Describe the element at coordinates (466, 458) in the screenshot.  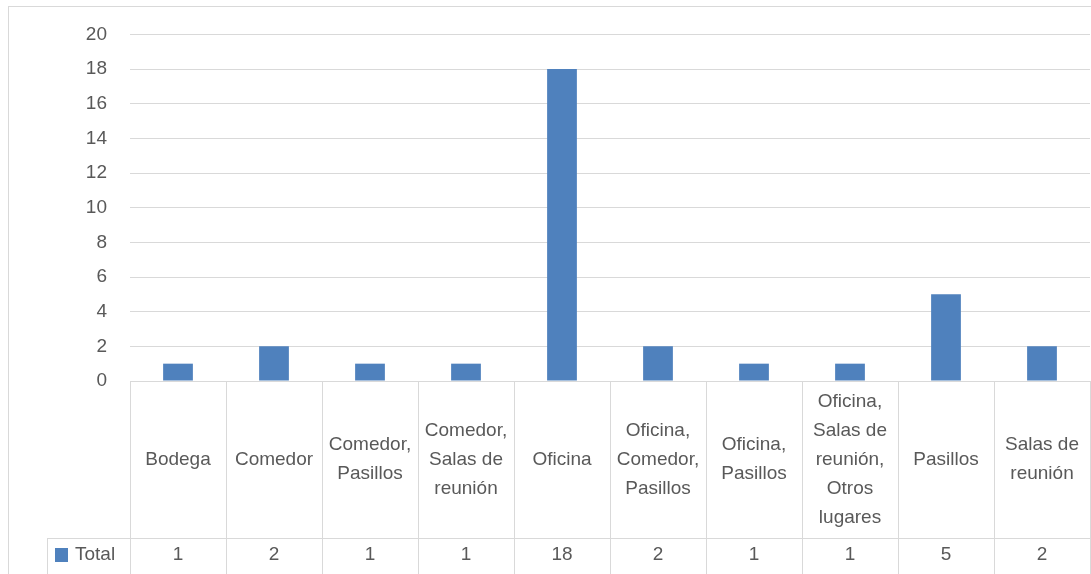
I see `x-tick-label: Comedor, Salas de reunión` at that location.